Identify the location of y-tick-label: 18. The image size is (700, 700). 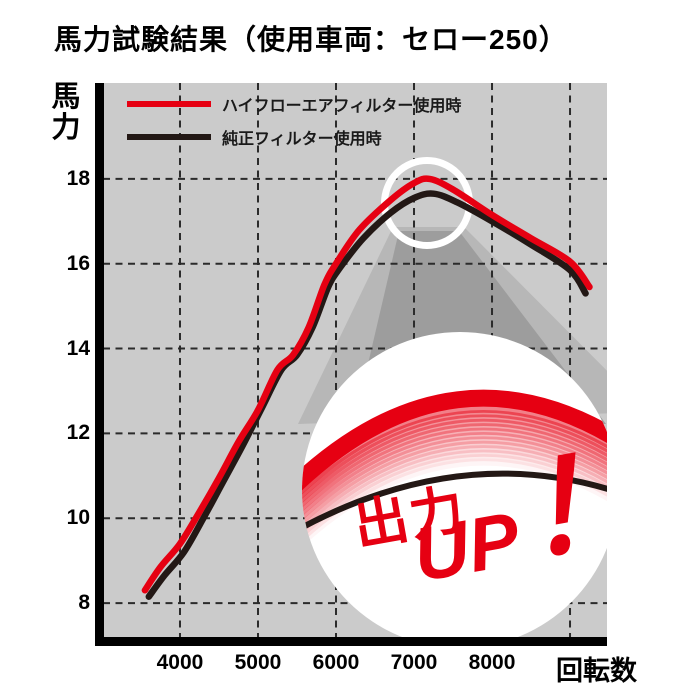
(78, 178).